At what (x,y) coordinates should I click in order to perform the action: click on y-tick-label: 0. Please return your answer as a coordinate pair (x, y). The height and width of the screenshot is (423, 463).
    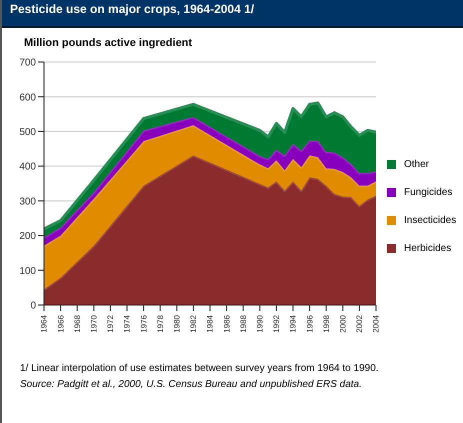
    Looking at the image, I should click on (33, 306).